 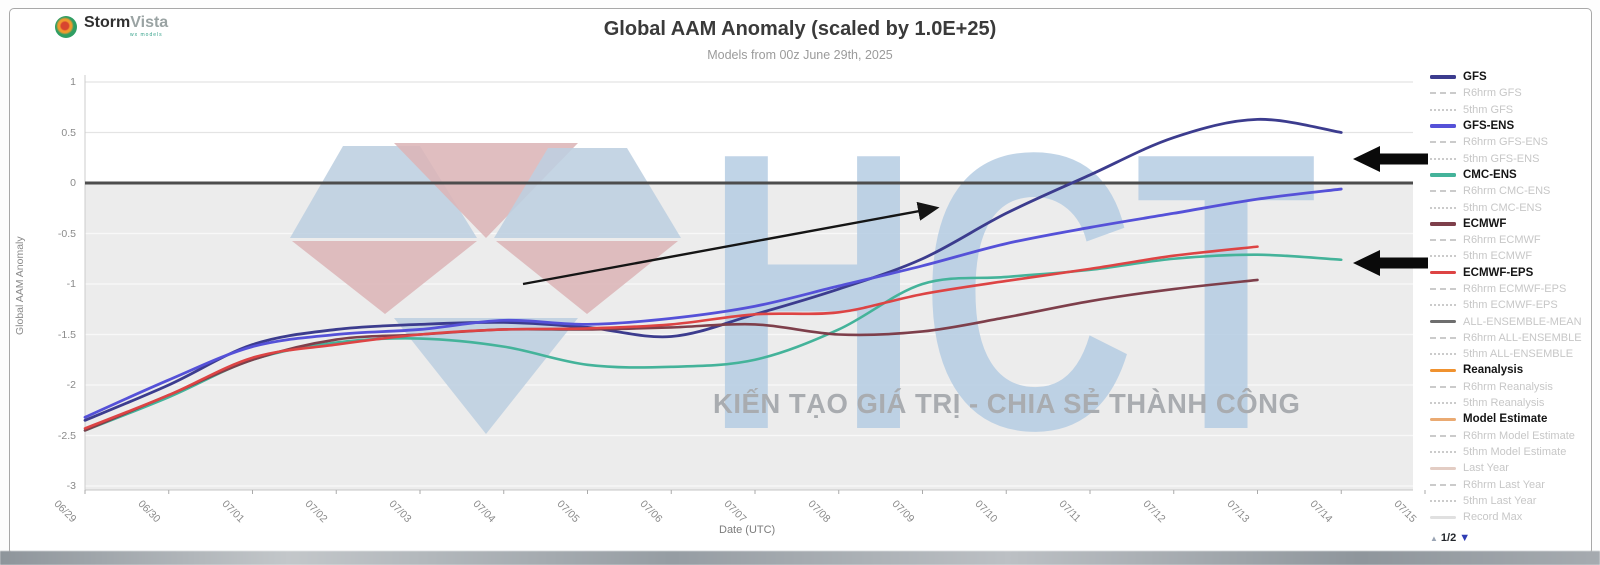 I want to click on legend-item-5thm-cmc-ens: 5thm CMC-ENS, so click(x=1514, y=207).